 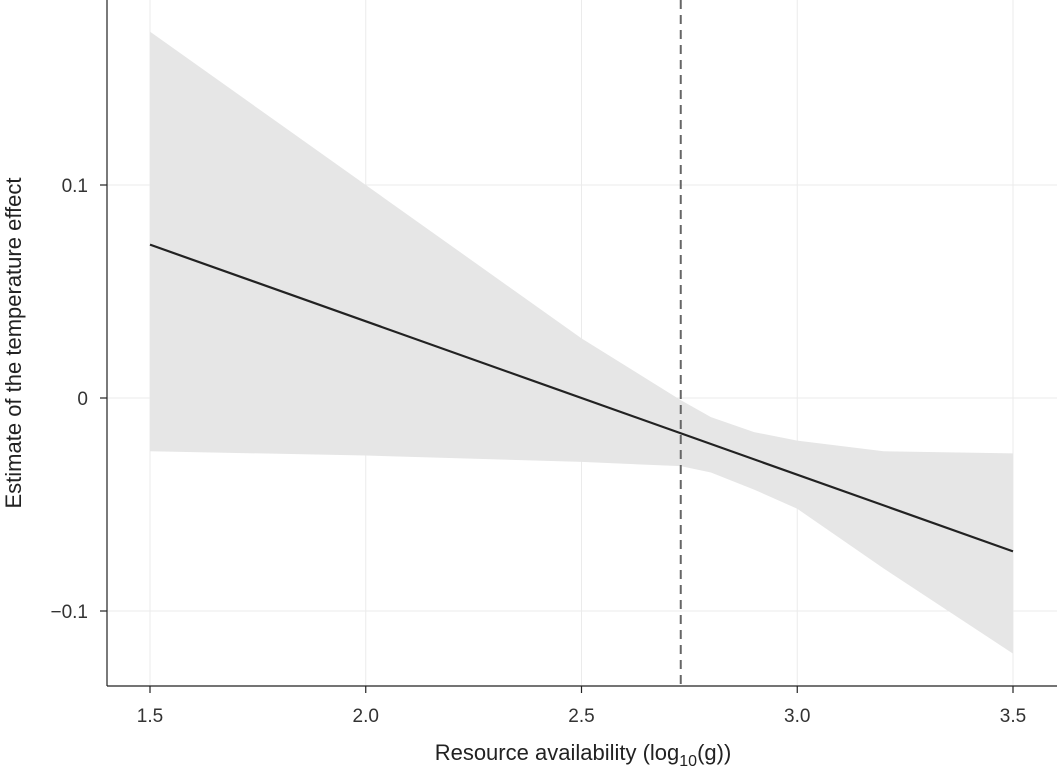 I want to click on x-axis-title-suffix: (g)), so click(x=714, y=752).